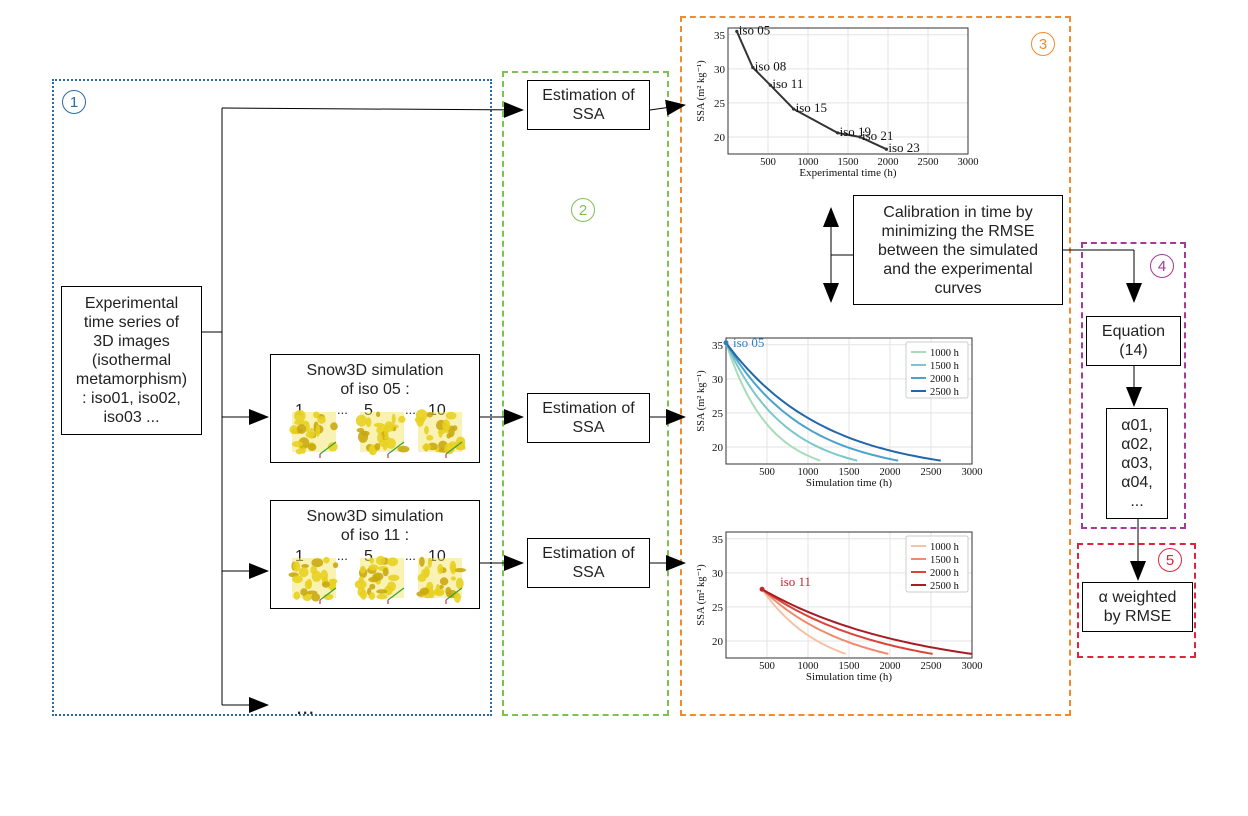  Describe the element at coordinates (299, 556) in the screenshot. I see `snapshot-label: 1` at that location.